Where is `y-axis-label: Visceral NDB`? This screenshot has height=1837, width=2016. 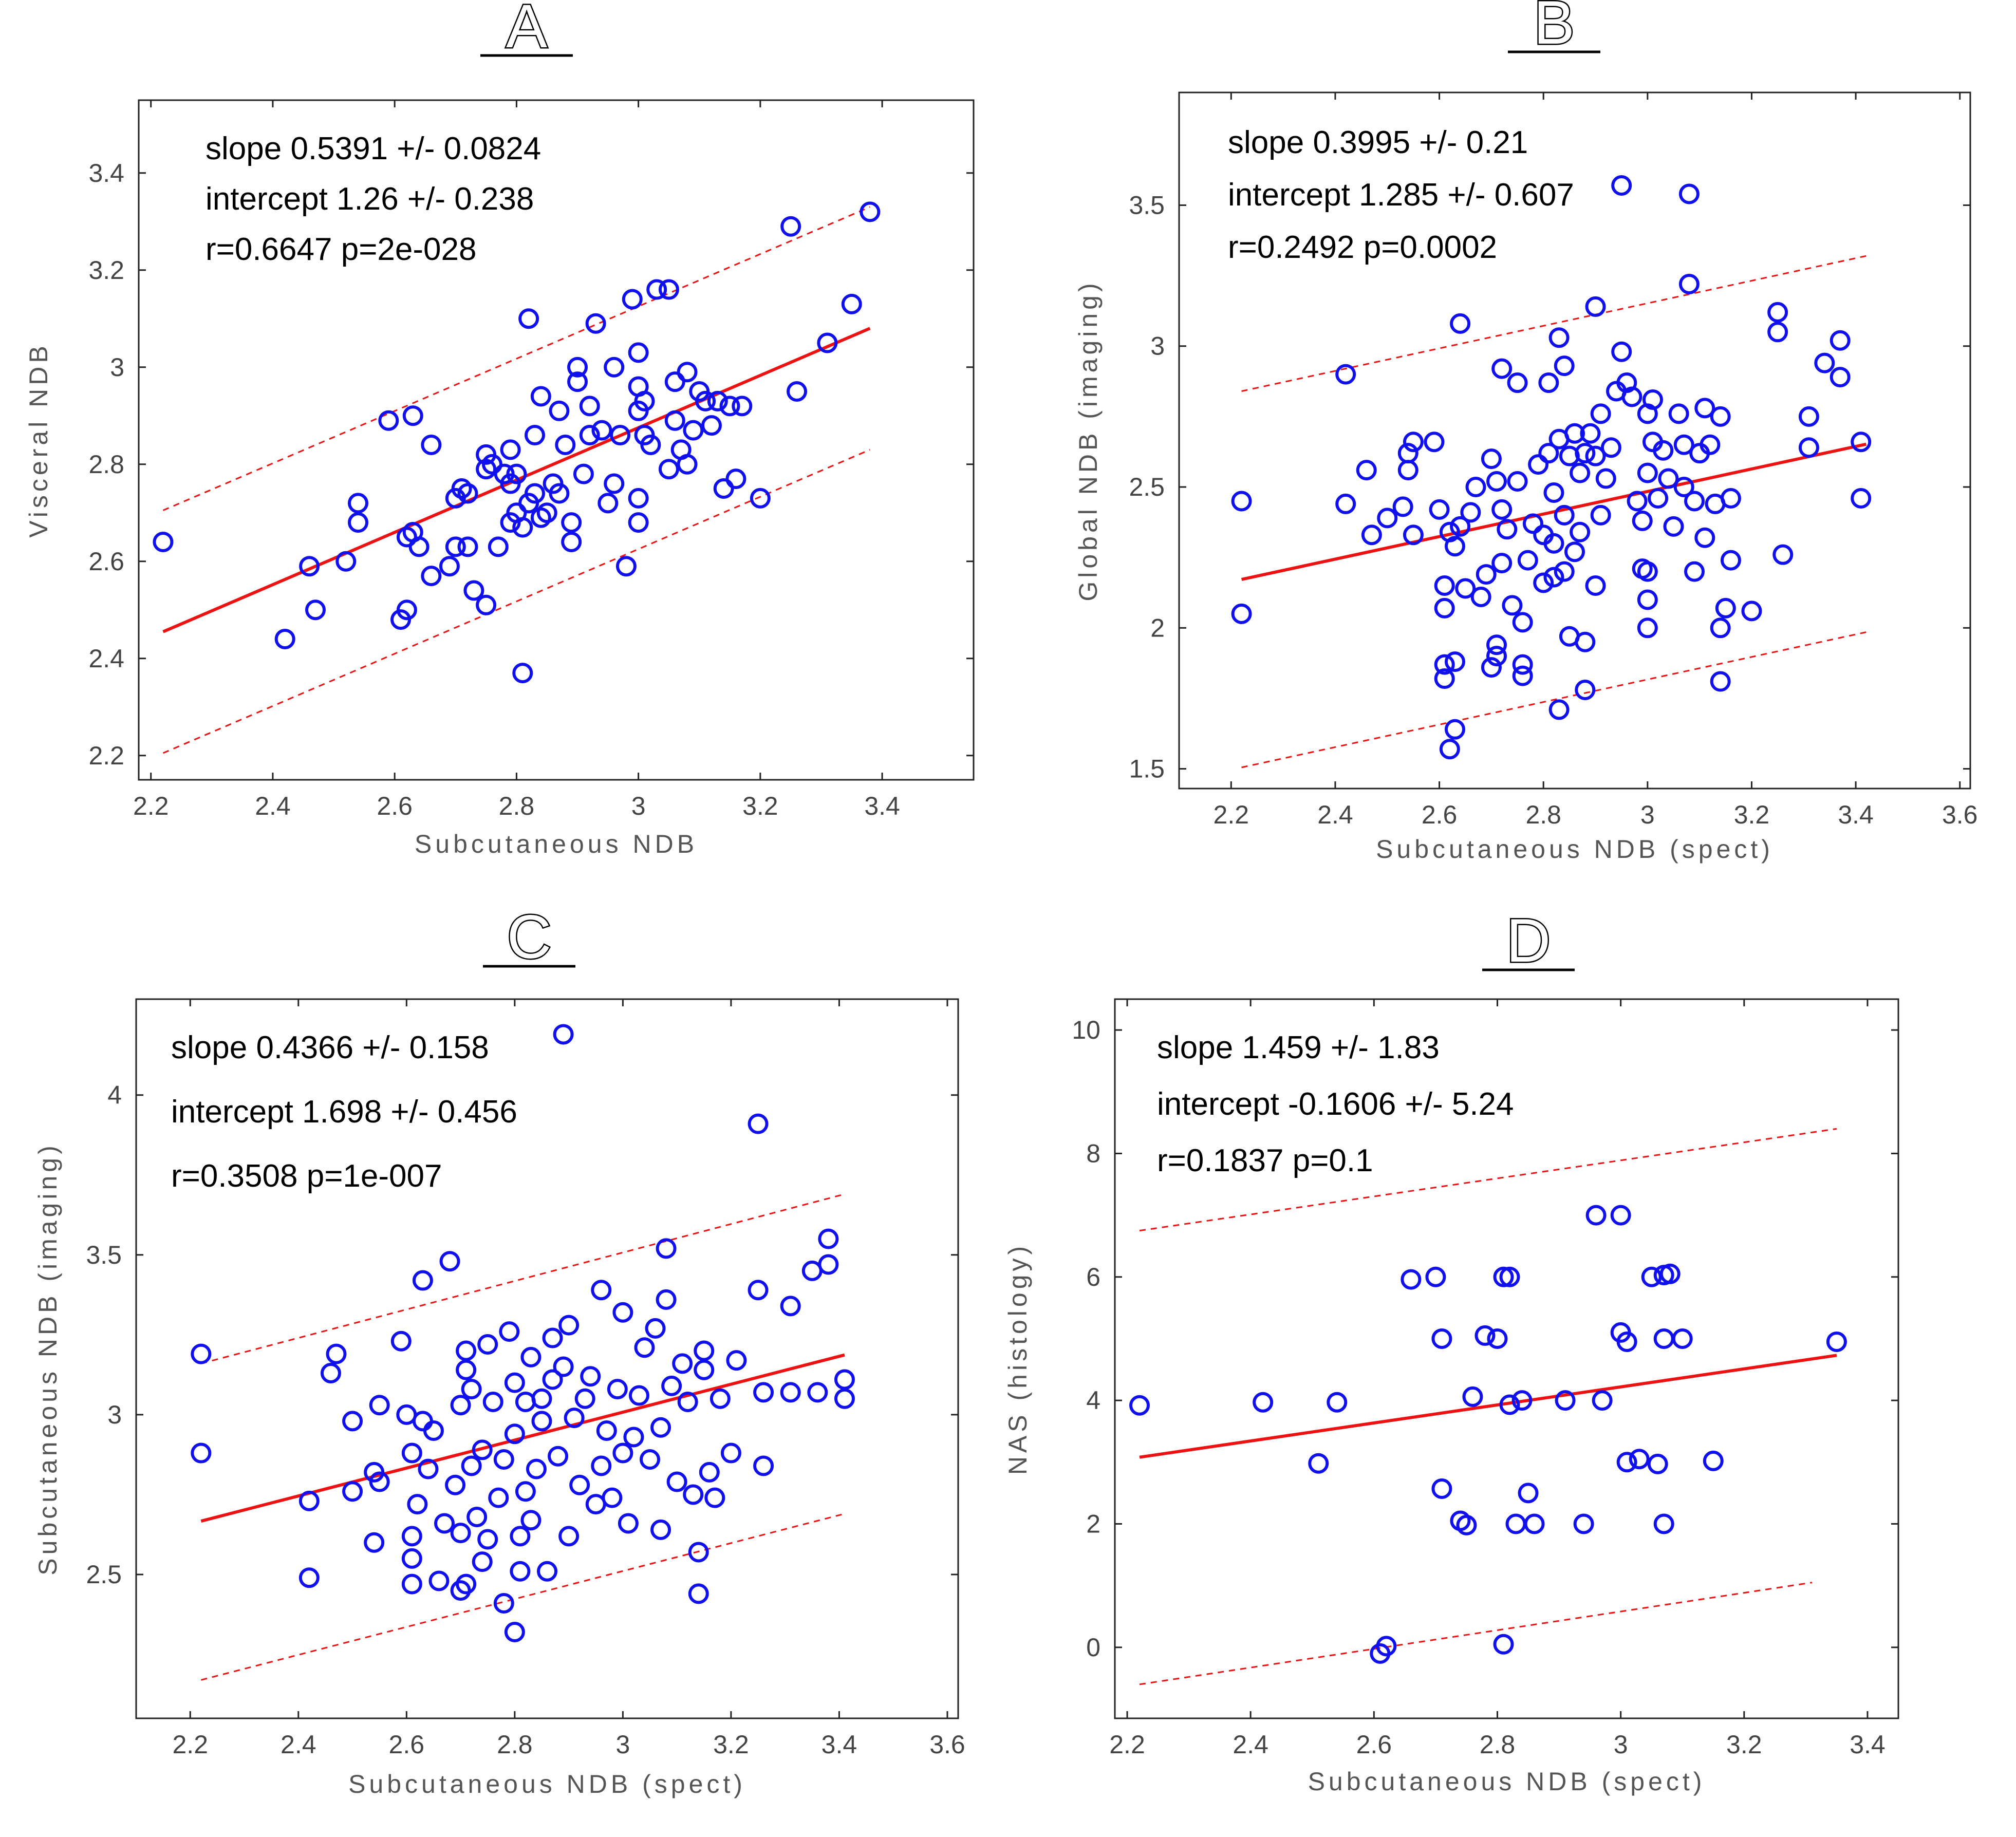
y-axis-label: Visceral NDB is located at coordinates (38, 439).